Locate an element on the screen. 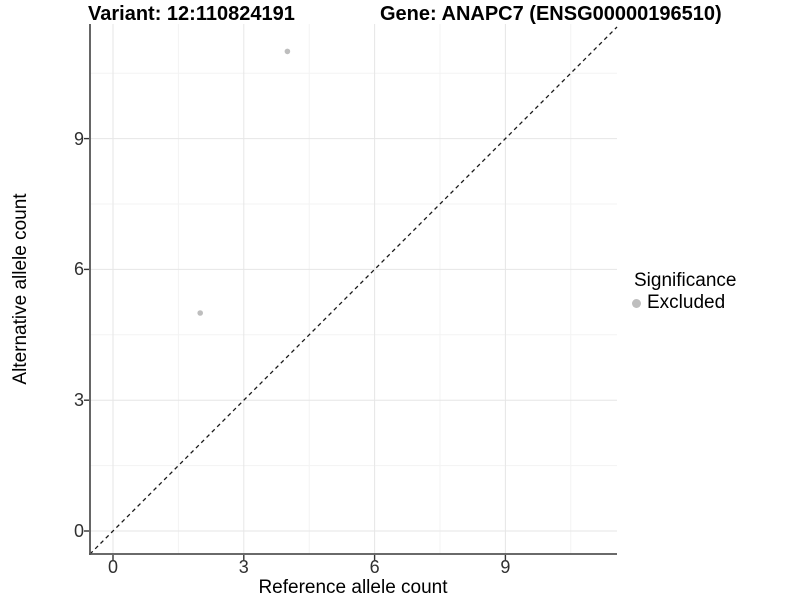 This screenshot has width=800, height=600. plot-title-gene: Gene: ANAPC7 (ENSG00000196510) is located at coordinates (551, 14).